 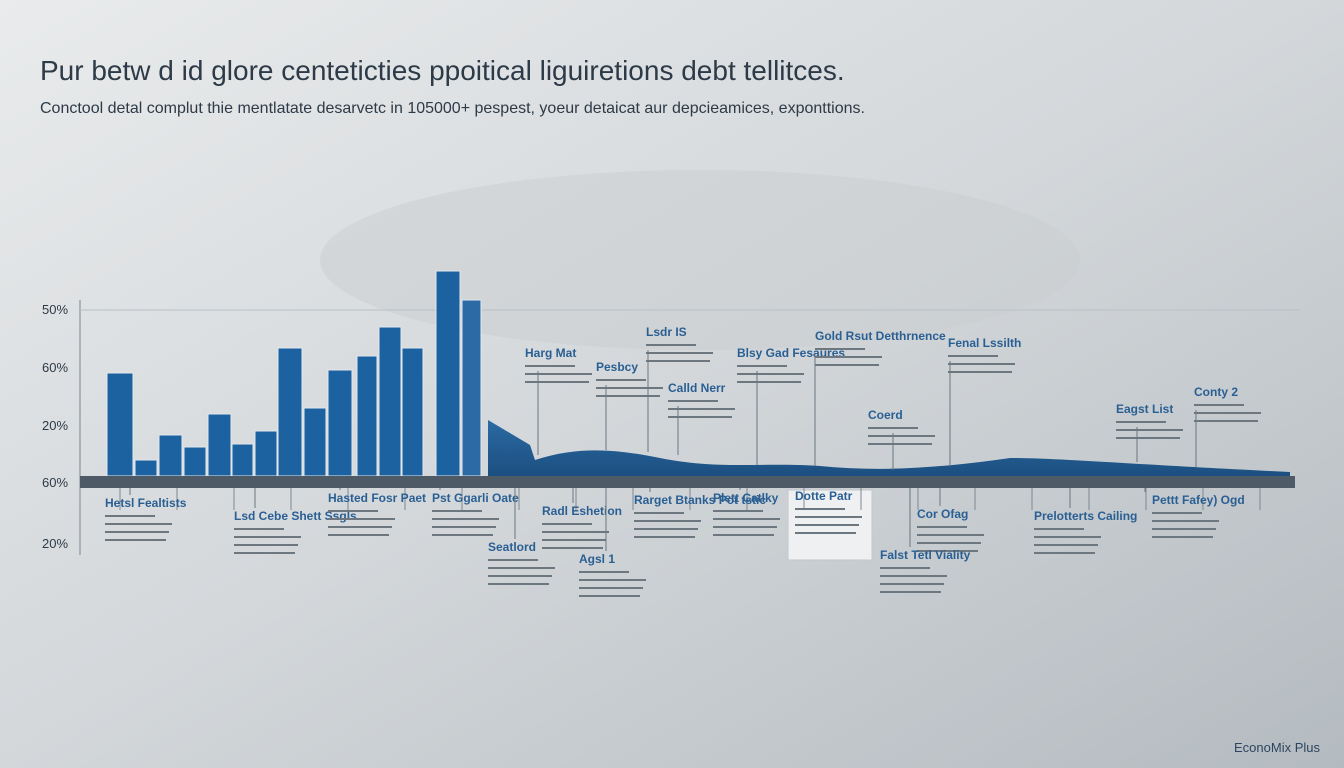 What do you see at coordinates (697, 388) in the screenshot?
I see `annotation-title: Calld Nerr` at bounding box center [697, 388].